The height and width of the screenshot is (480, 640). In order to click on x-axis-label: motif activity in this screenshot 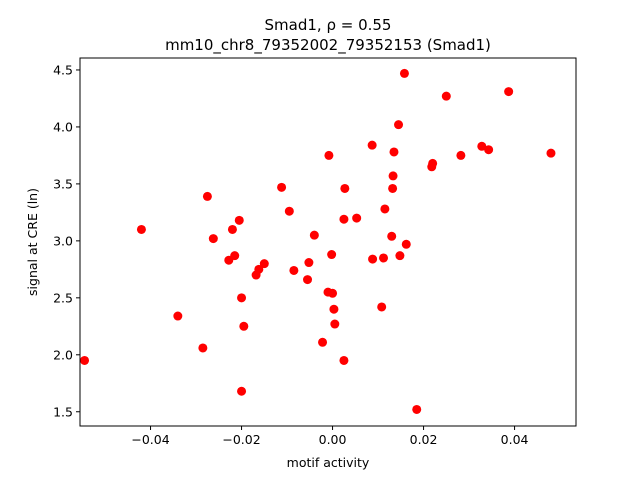, I will do `click(328, 462)`.